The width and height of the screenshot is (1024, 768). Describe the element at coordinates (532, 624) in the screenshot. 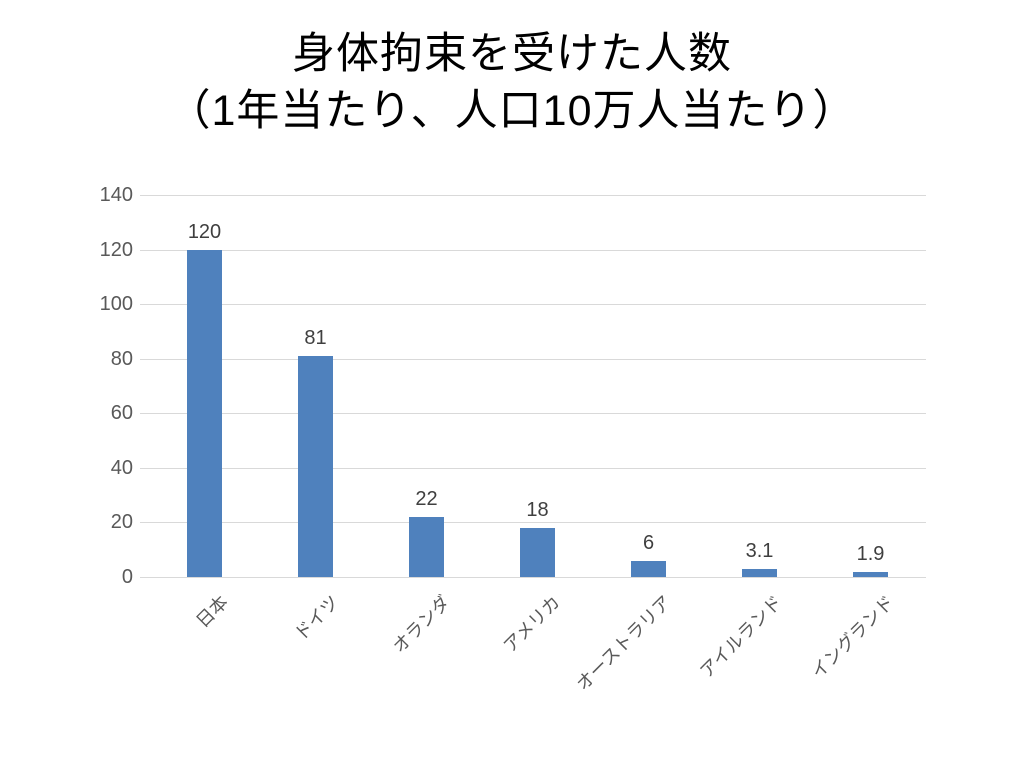

I see `x-axis-category-label: アメリカ` at that location.